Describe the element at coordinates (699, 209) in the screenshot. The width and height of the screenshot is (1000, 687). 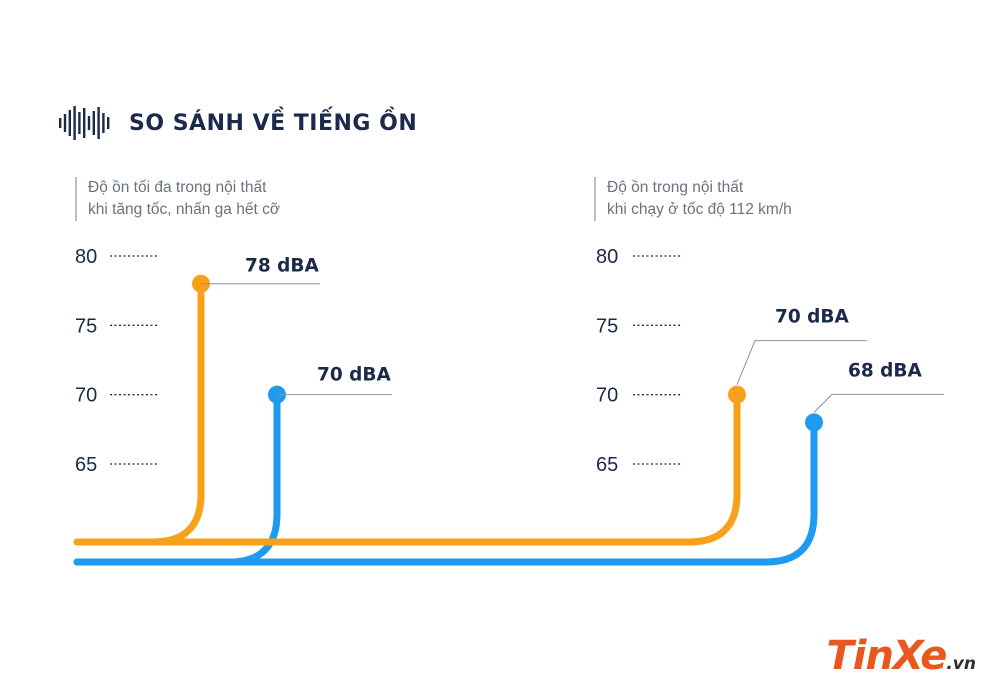
I see `right-subtitle-line-2: khi chạy ở tốc độ 112 km/h` at that location.